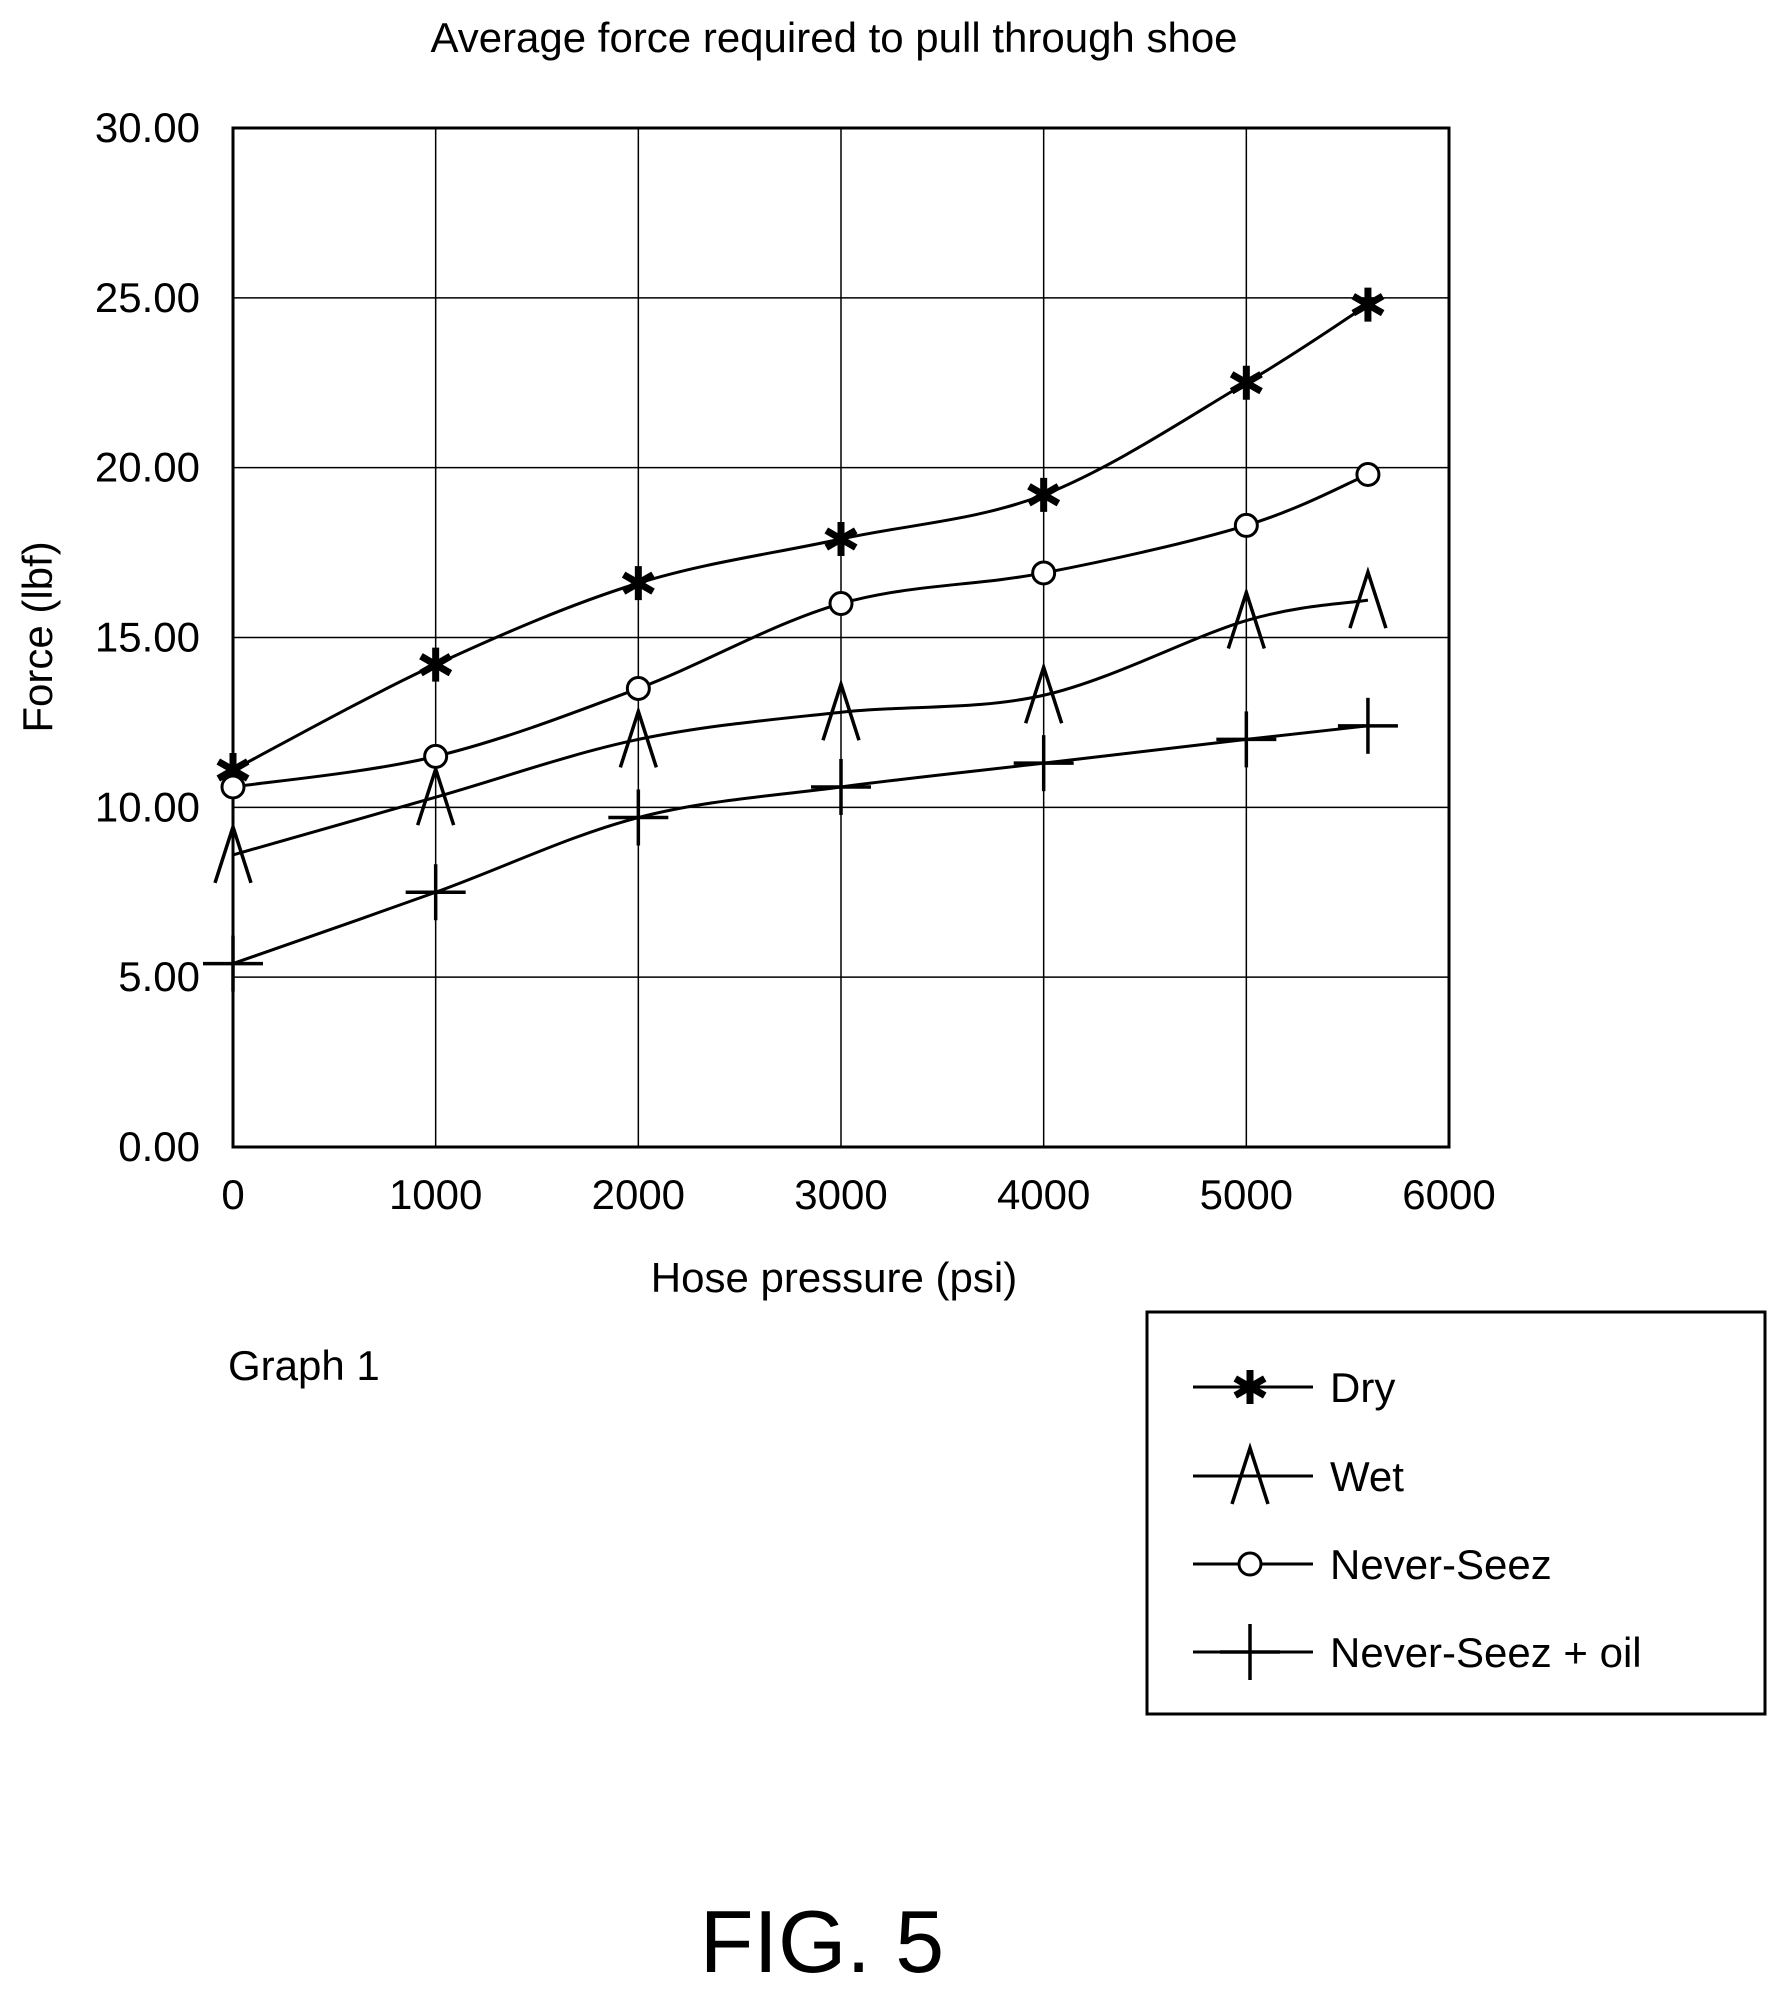 The image size is (1792, 2005). I want to click on series-wet, so click(800, 725).